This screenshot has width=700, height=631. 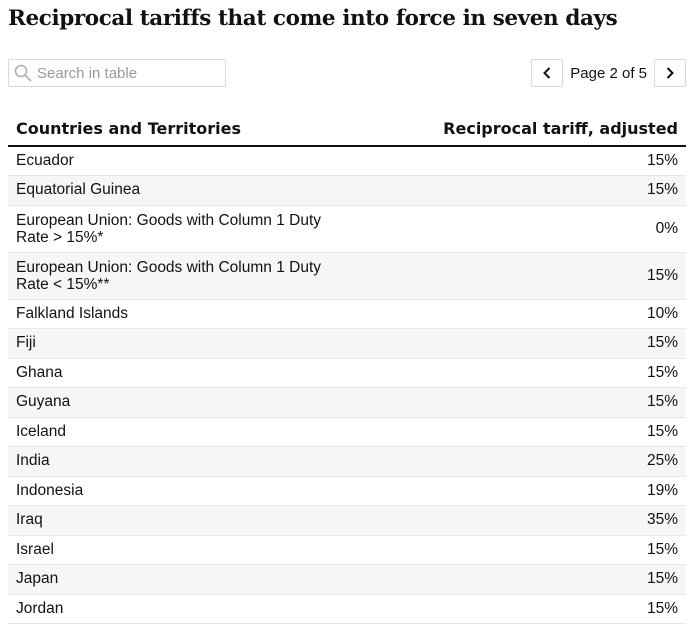 I want to click on column-header-tariff: Reciprocal tariff, adjusted, so click(x=538, y=129).